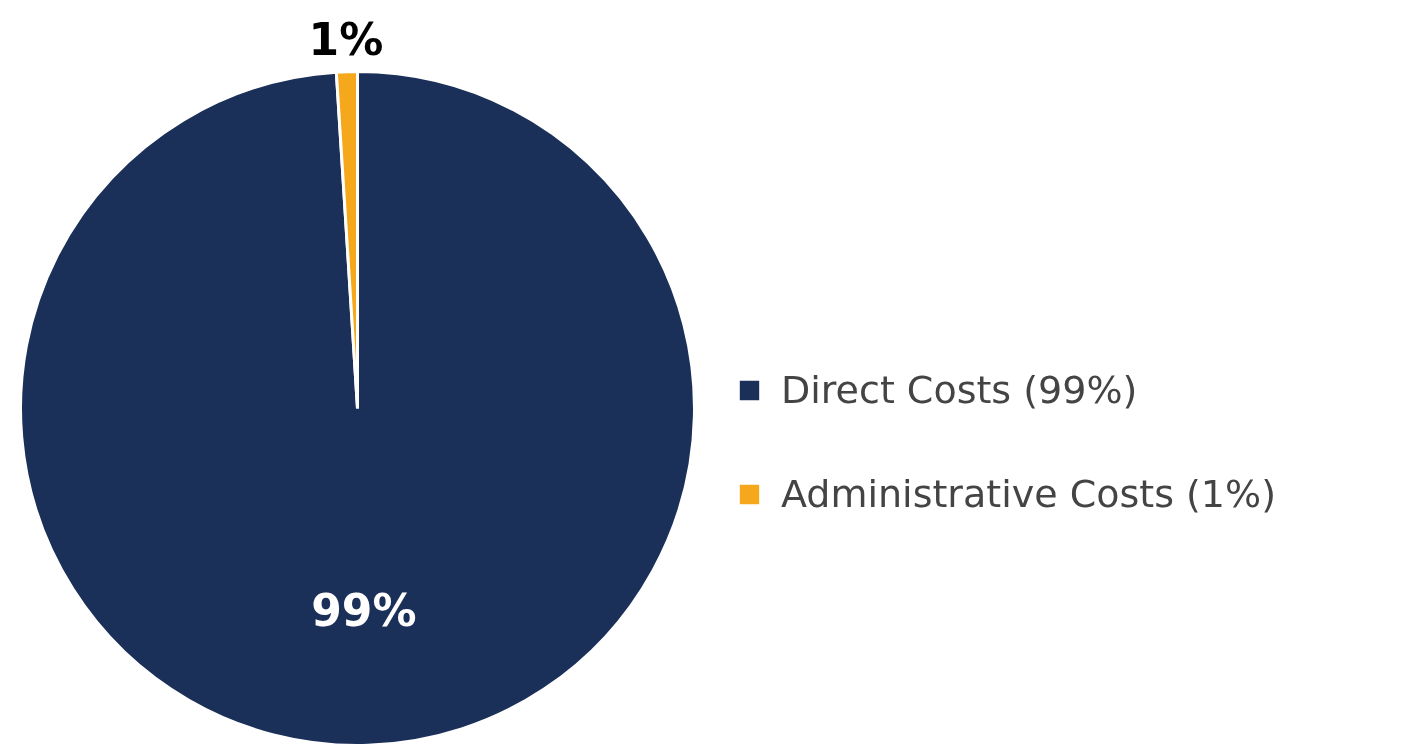 This screenshot has height=746, width=1422. What do you see at coordinates (959, 390) in the screenshot?
I see `legend-label: Direct Costs (99%)` at bounding box center [959, 390].